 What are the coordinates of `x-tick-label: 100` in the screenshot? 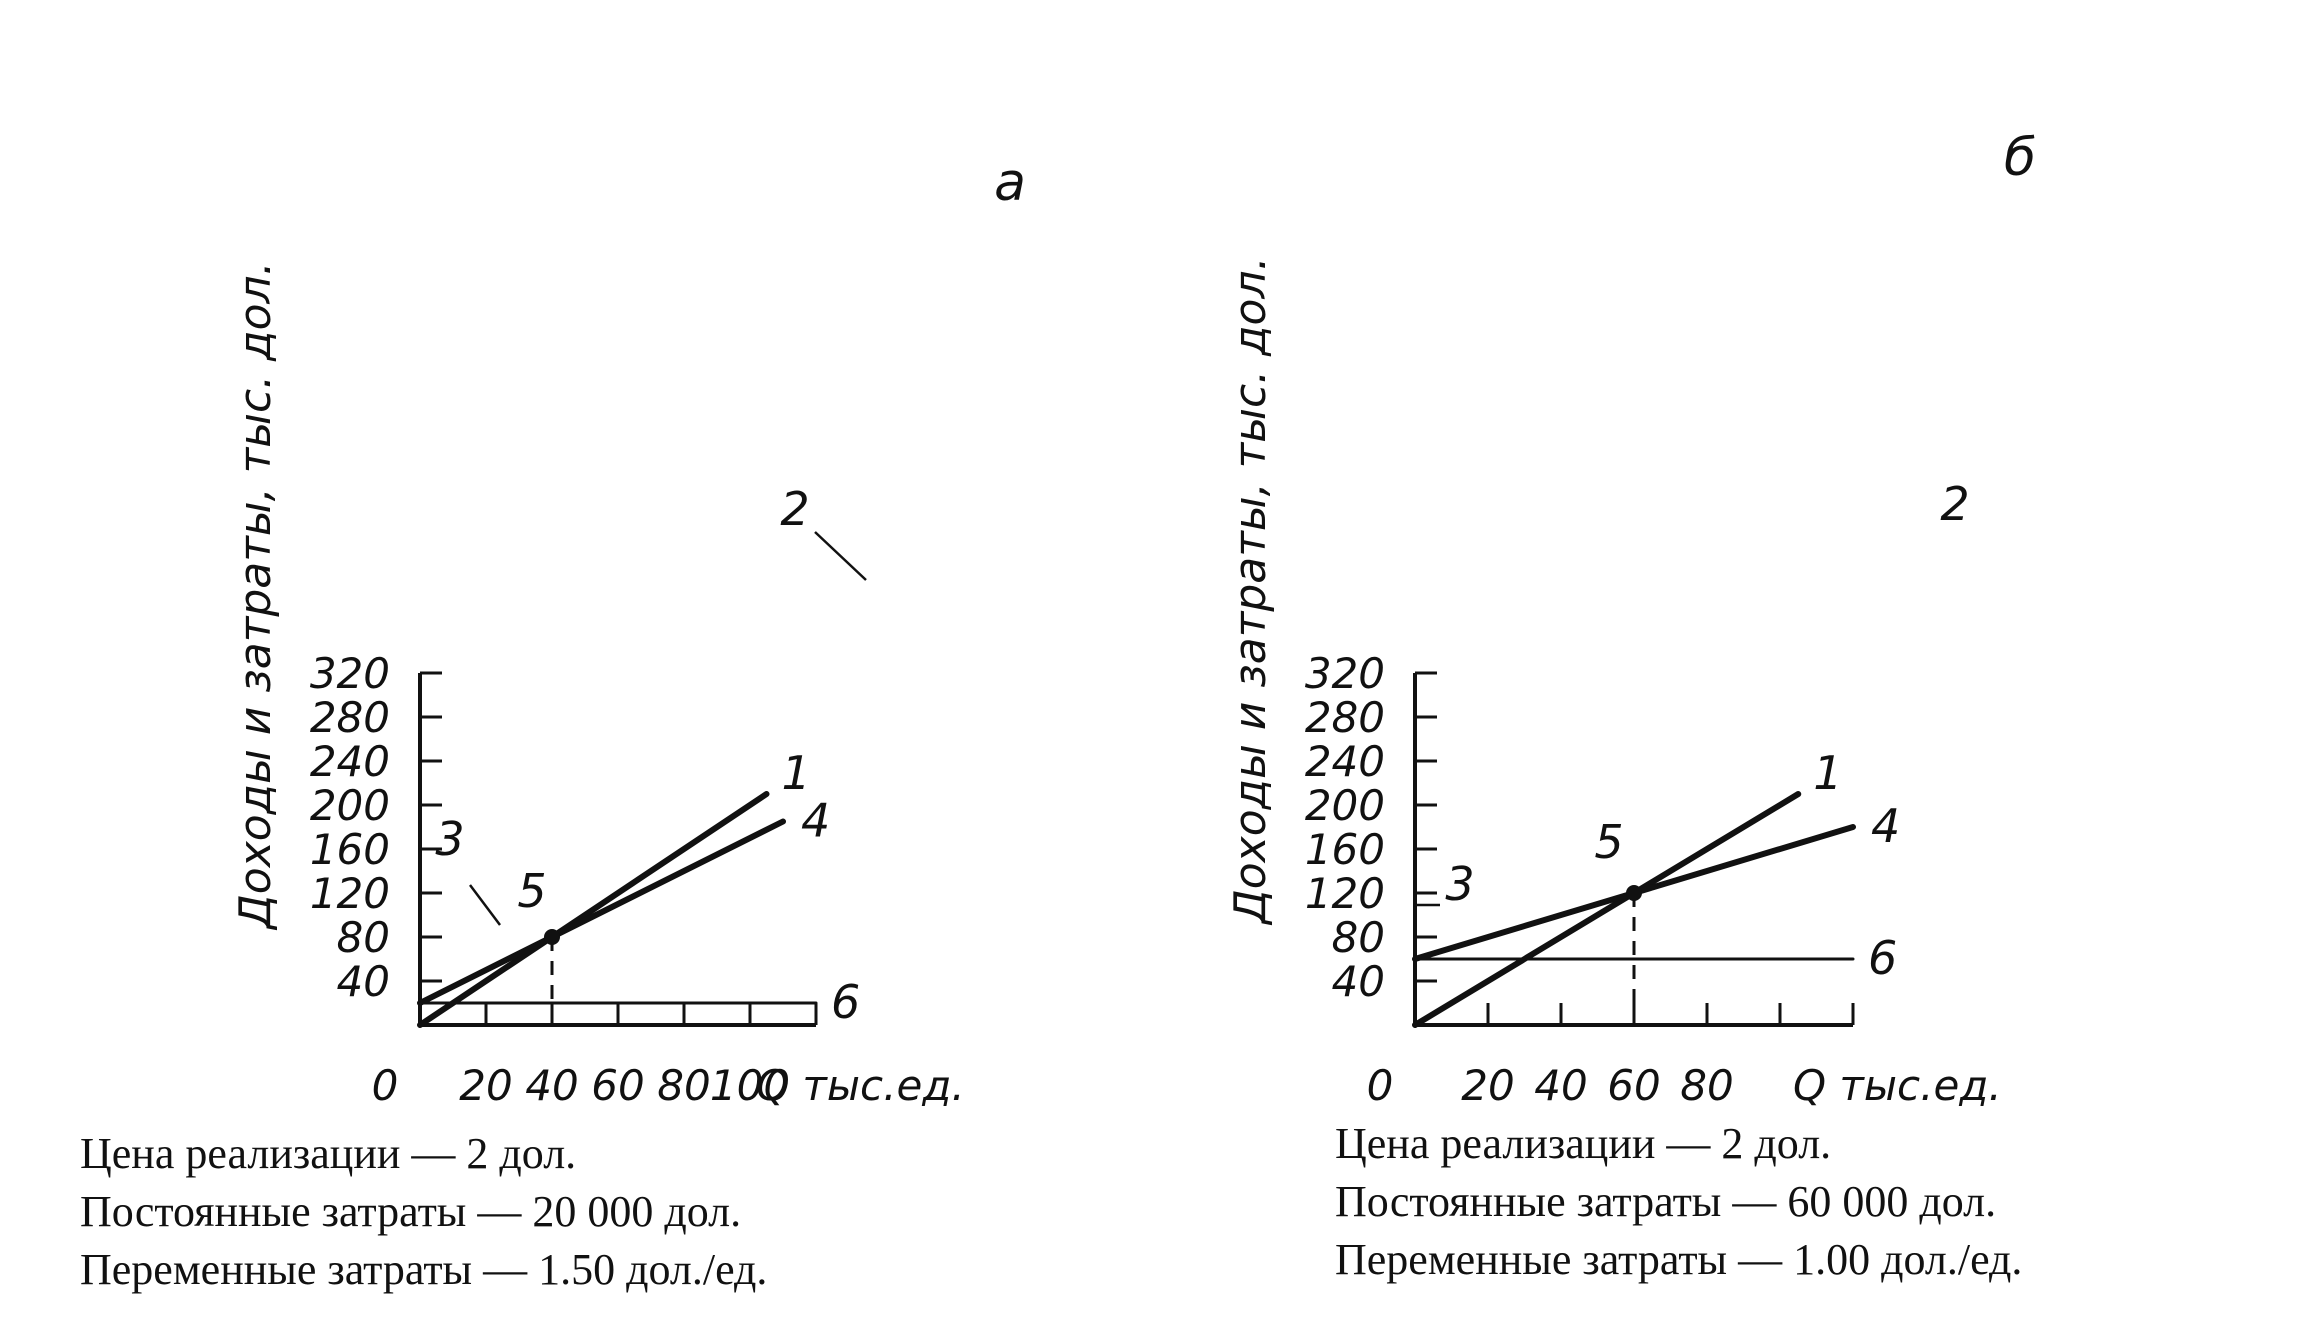 It's located at (750, 1085).